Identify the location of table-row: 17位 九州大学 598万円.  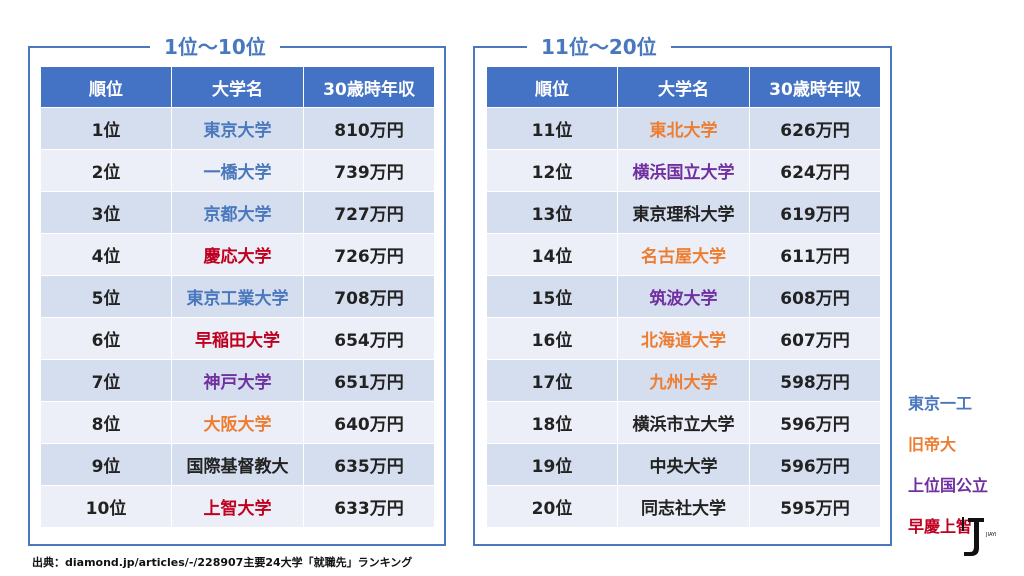
(684, 381).